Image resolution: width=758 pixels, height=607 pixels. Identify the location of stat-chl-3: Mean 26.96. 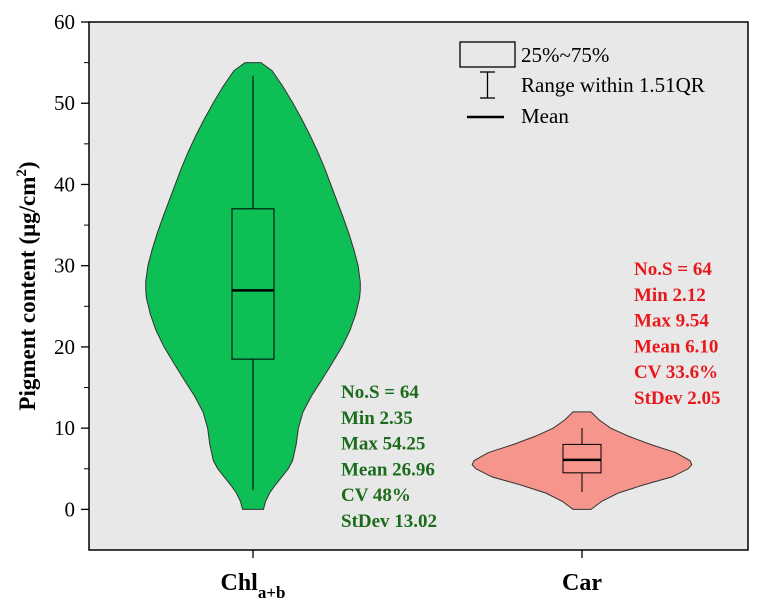
(388, 469).